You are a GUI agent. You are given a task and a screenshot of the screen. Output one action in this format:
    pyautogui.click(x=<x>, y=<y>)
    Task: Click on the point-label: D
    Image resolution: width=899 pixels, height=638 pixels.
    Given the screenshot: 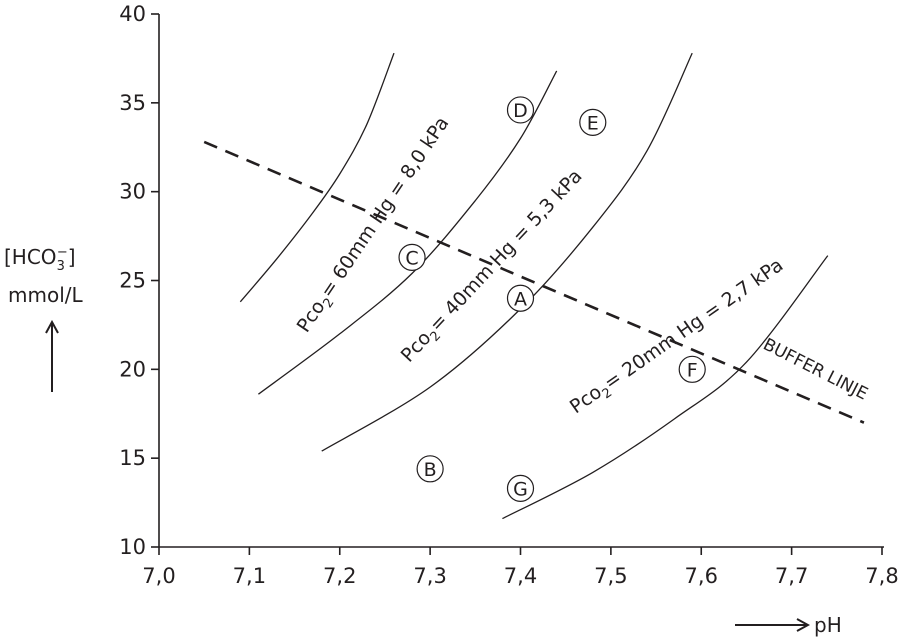 What is the action you would take?
    pyautogui.click(x=520, y=111)
    